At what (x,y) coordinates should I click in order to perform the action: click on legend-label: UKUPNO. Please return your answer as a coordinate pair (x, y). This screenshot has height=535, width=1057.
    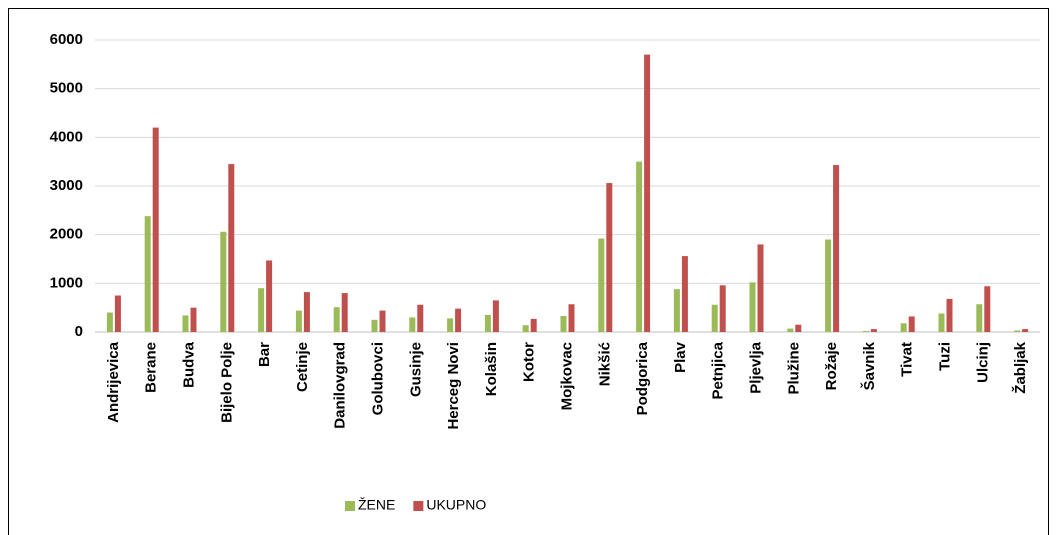
    Looking at the image, I should click on (456, 505).